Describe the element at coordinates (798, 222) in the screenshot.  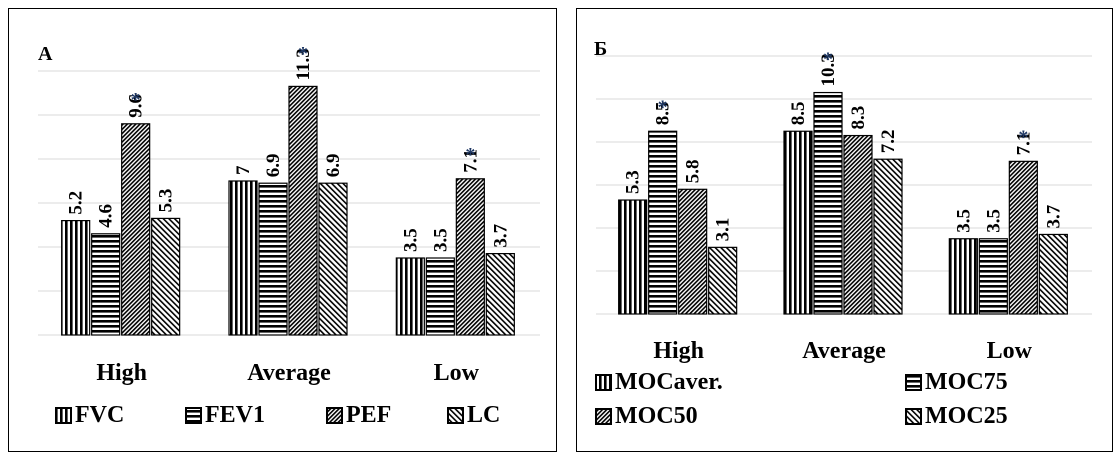
I see `b-bar-average-mocaver` at that location.